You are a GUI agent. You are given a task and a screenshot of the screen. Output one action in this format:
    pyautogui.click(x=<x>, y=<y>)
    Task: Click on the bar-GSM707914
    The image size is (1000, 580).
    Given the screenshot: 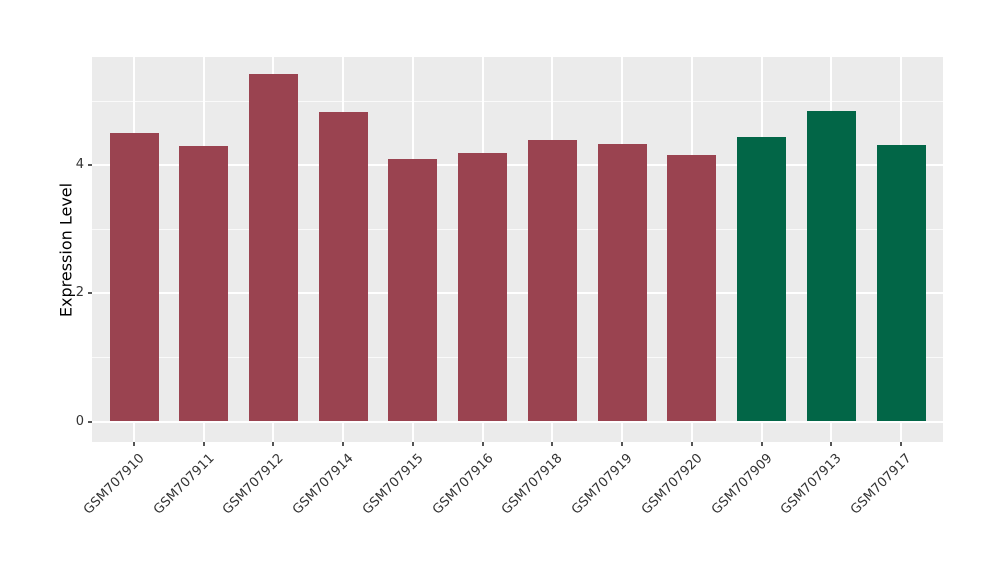 What is the action you would take?
    pyautogui.click(x=343, y=267)
    